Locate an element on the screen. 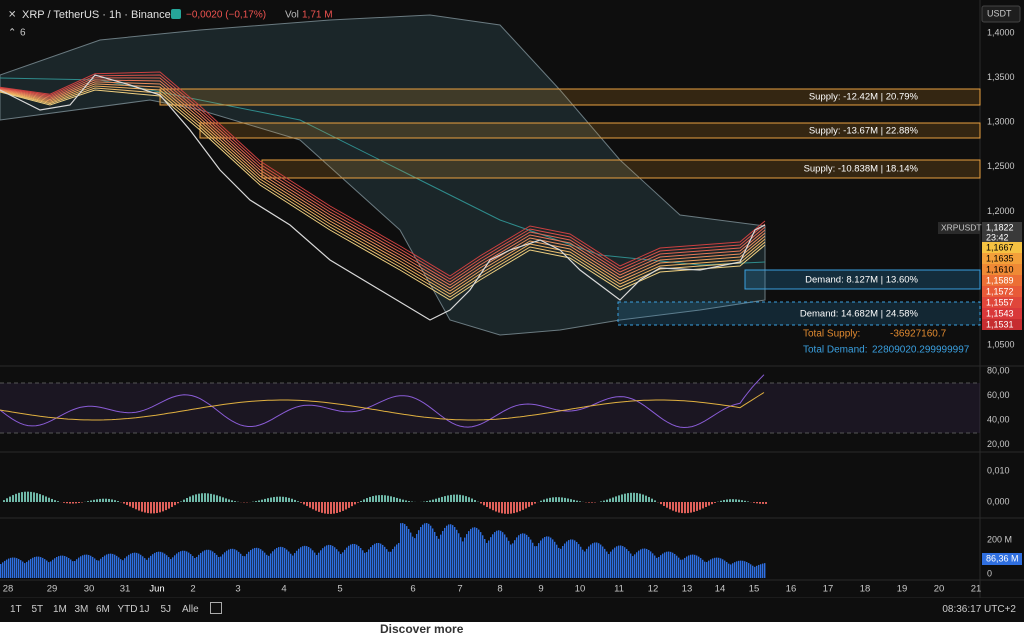 The width and height of the screenshot is (1024, 634). collapse-toggle: ⌃ is located at coordinates (12, 33).